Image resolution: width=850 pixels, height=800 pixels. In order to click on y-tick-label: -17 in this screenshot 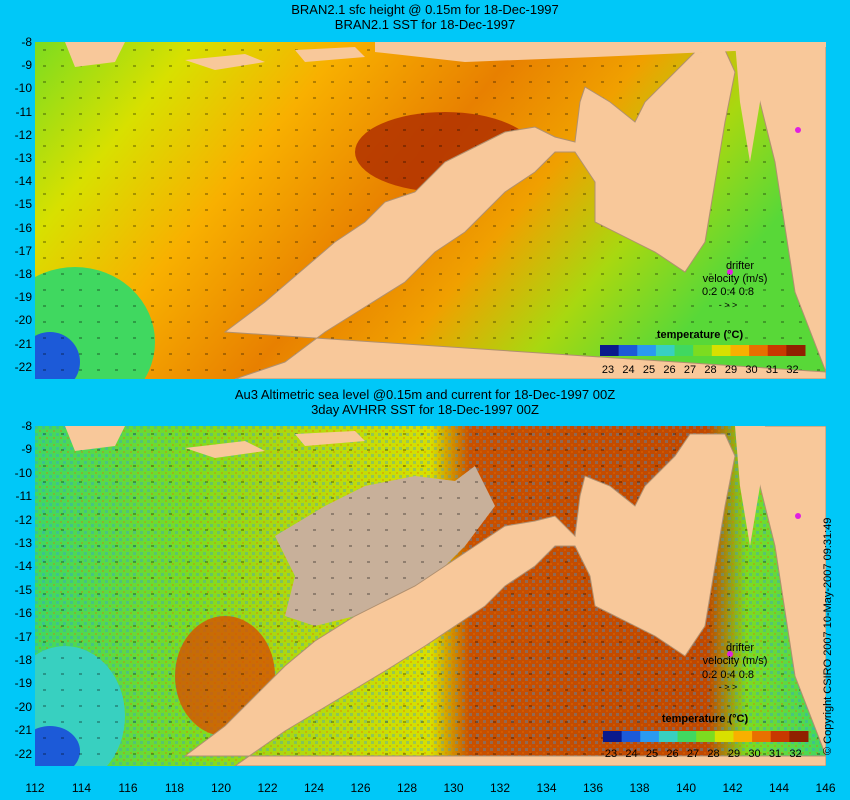, I will do `click(23, 250)`.